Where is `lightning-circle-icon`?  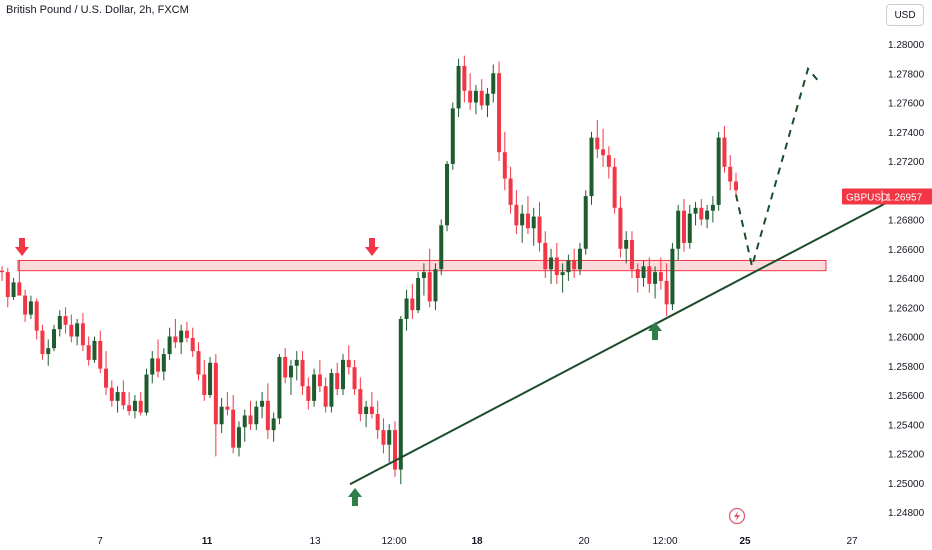
lightning-circle-icon is located at coordinates (737, 516).